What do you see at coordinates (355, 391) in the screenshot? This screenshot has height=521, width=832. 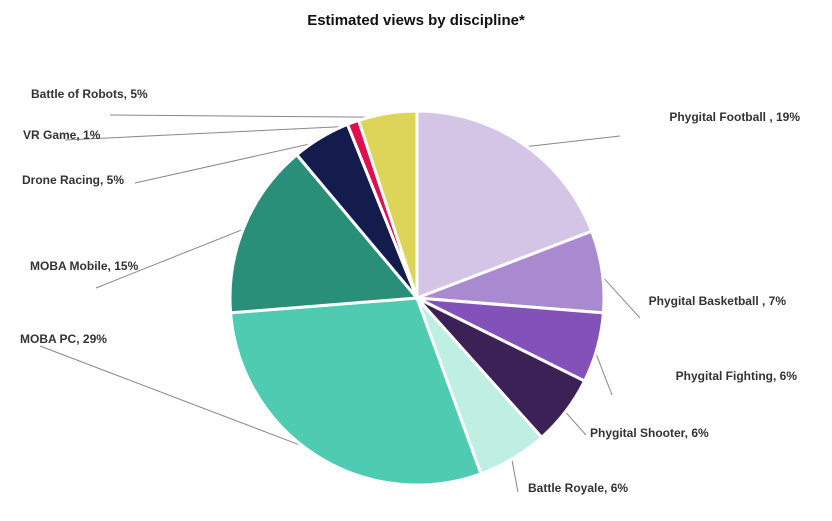 I see `pie-slice-moba-pc` at bounding box center [355, 391].